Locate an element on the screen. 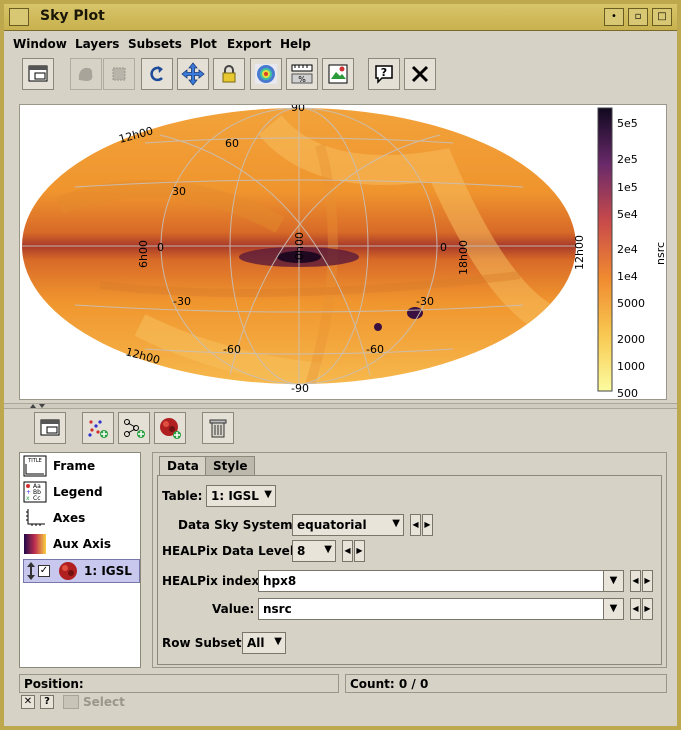 Image resolution: width=681 pixels, height=730 pixels. colorbar-tick: 2000 is located at coordinates (631, 339).